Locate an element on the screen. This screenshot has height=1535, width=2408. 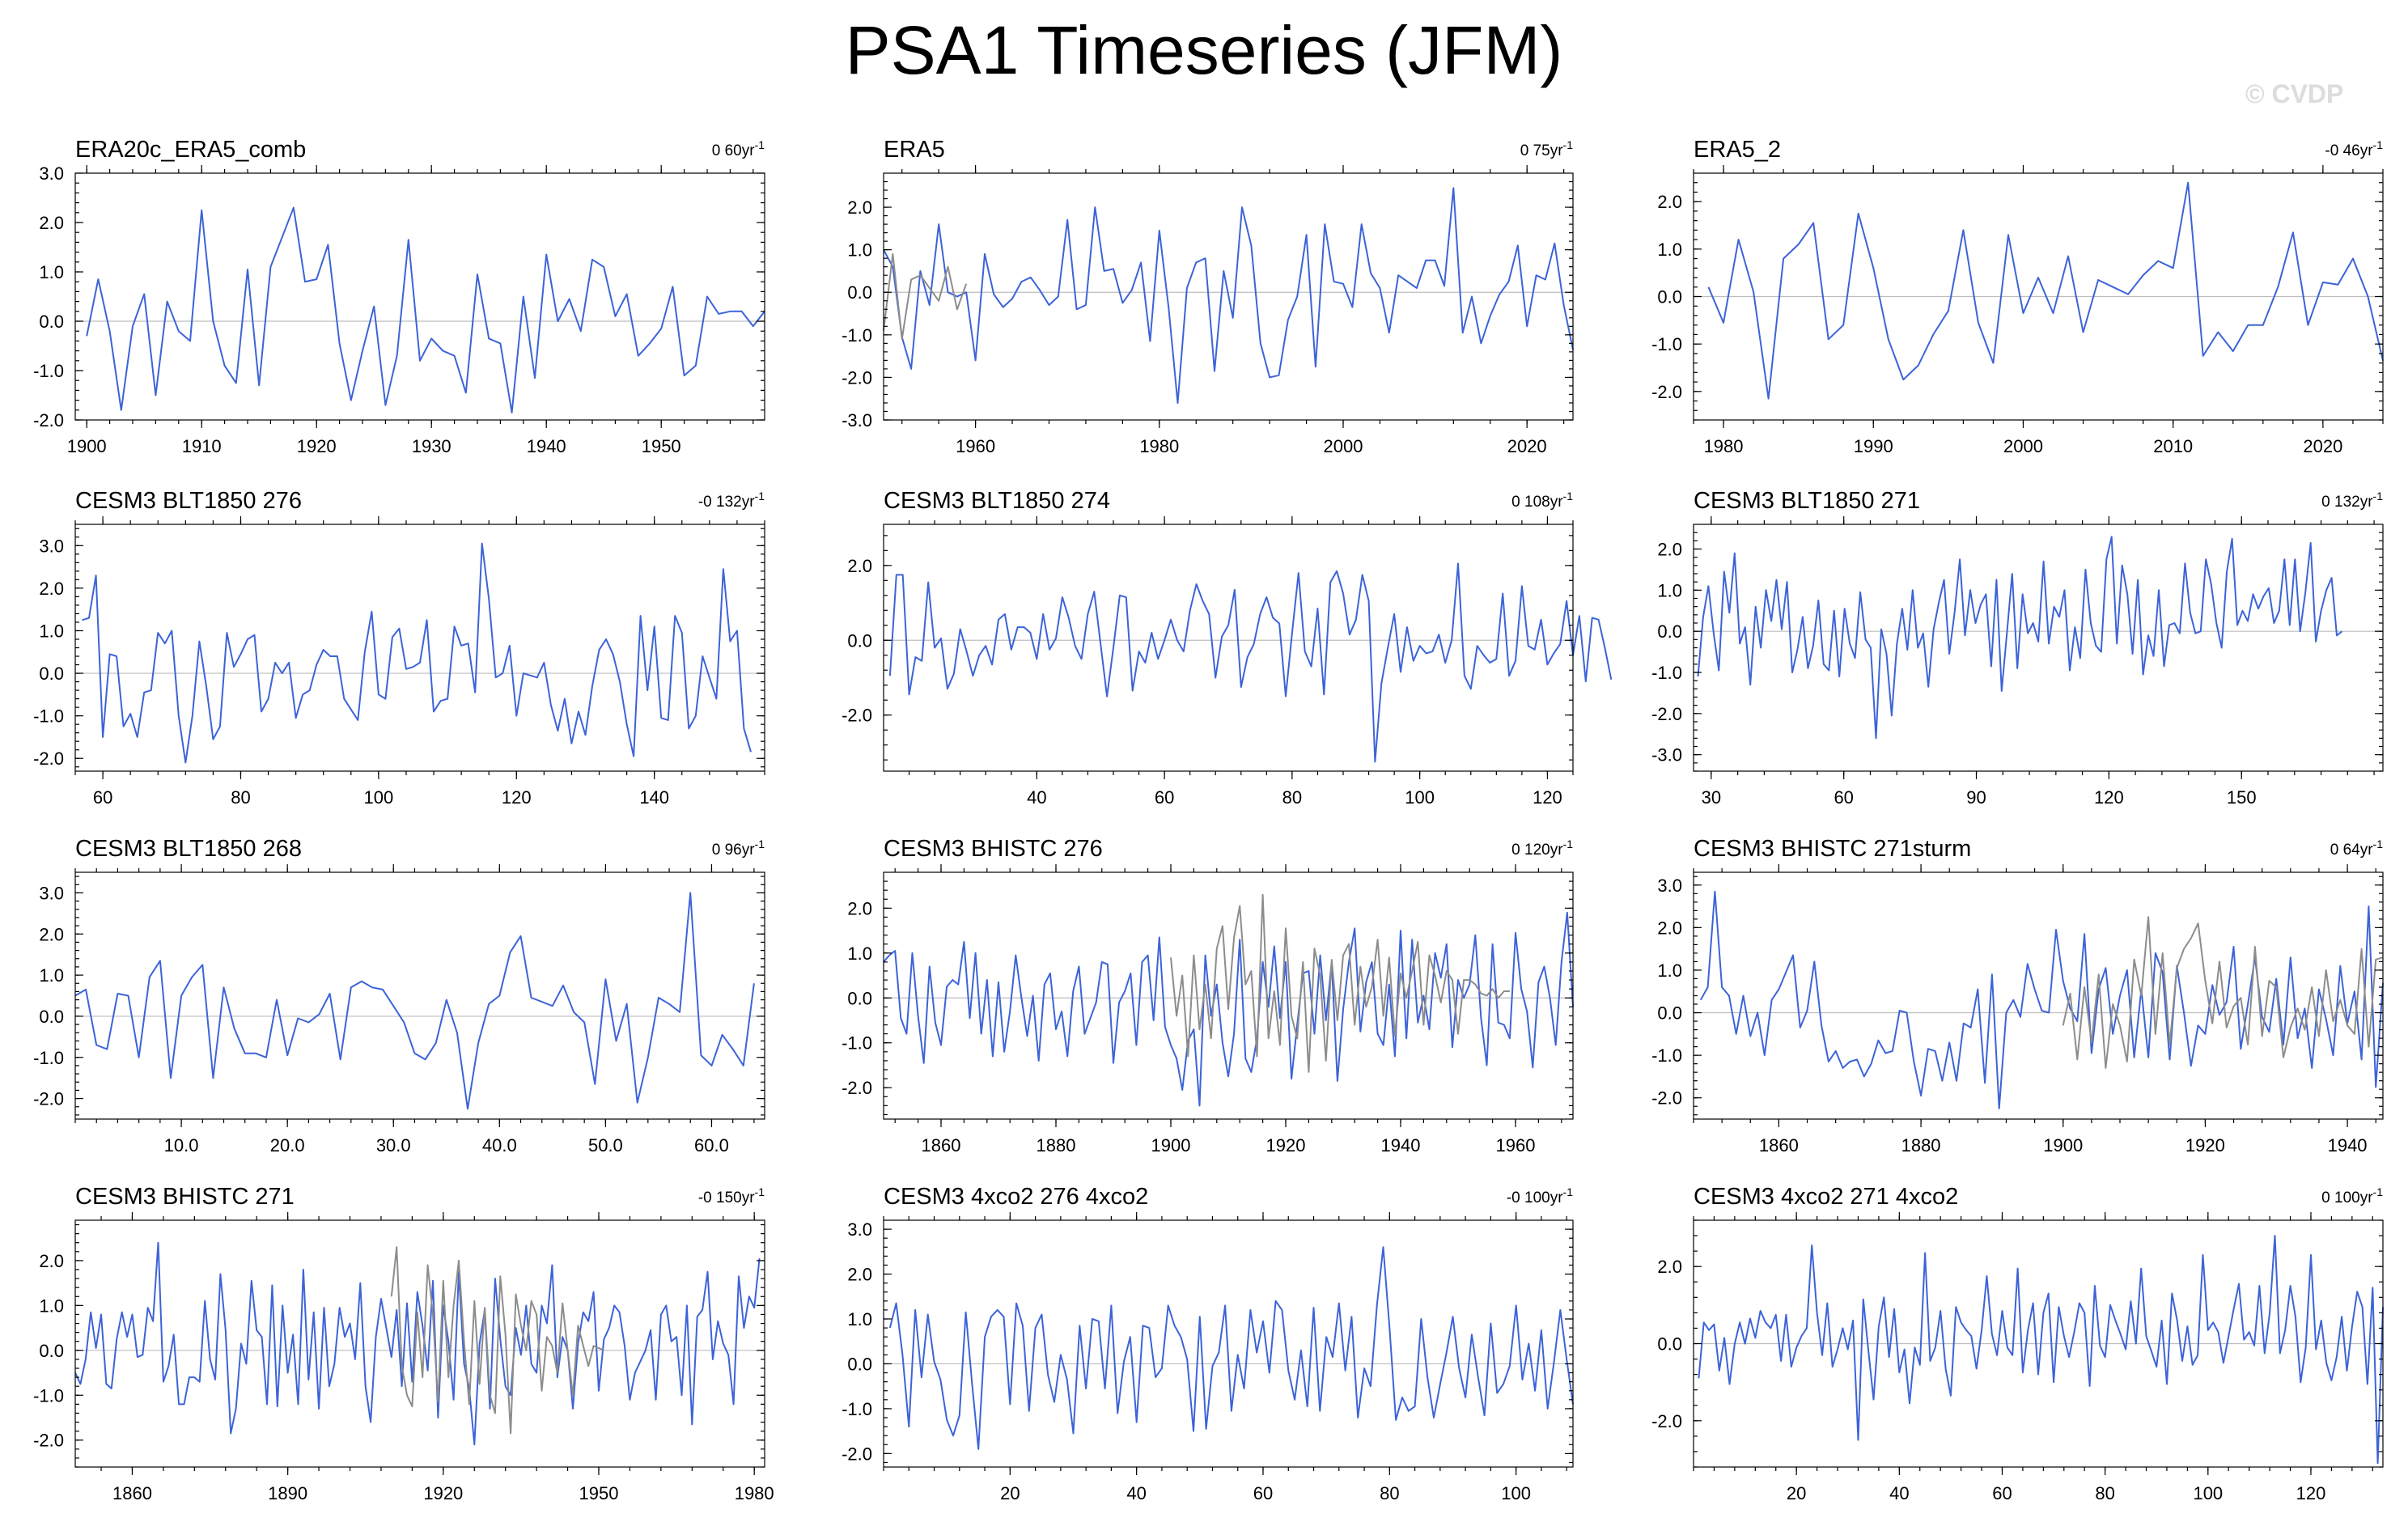
x-tick-label: 2010 is located at coordinates (2173, 446).